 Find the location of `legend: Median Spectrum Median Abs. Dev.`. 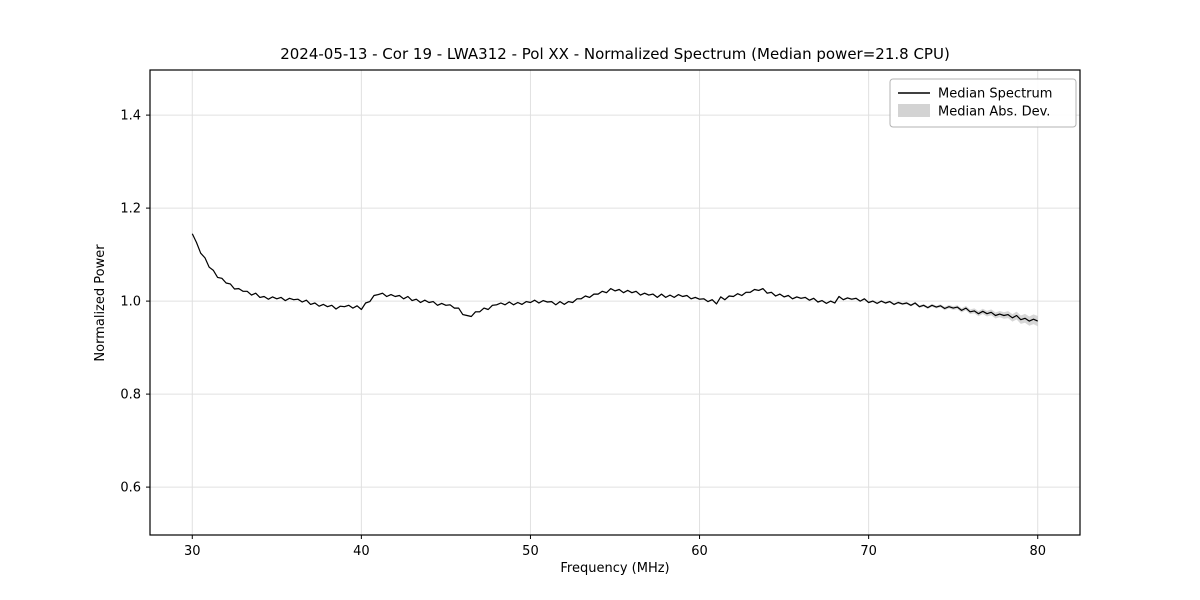

legend: Median Spectrum Median Abs. Dev. is located at coordinates (983, 103).